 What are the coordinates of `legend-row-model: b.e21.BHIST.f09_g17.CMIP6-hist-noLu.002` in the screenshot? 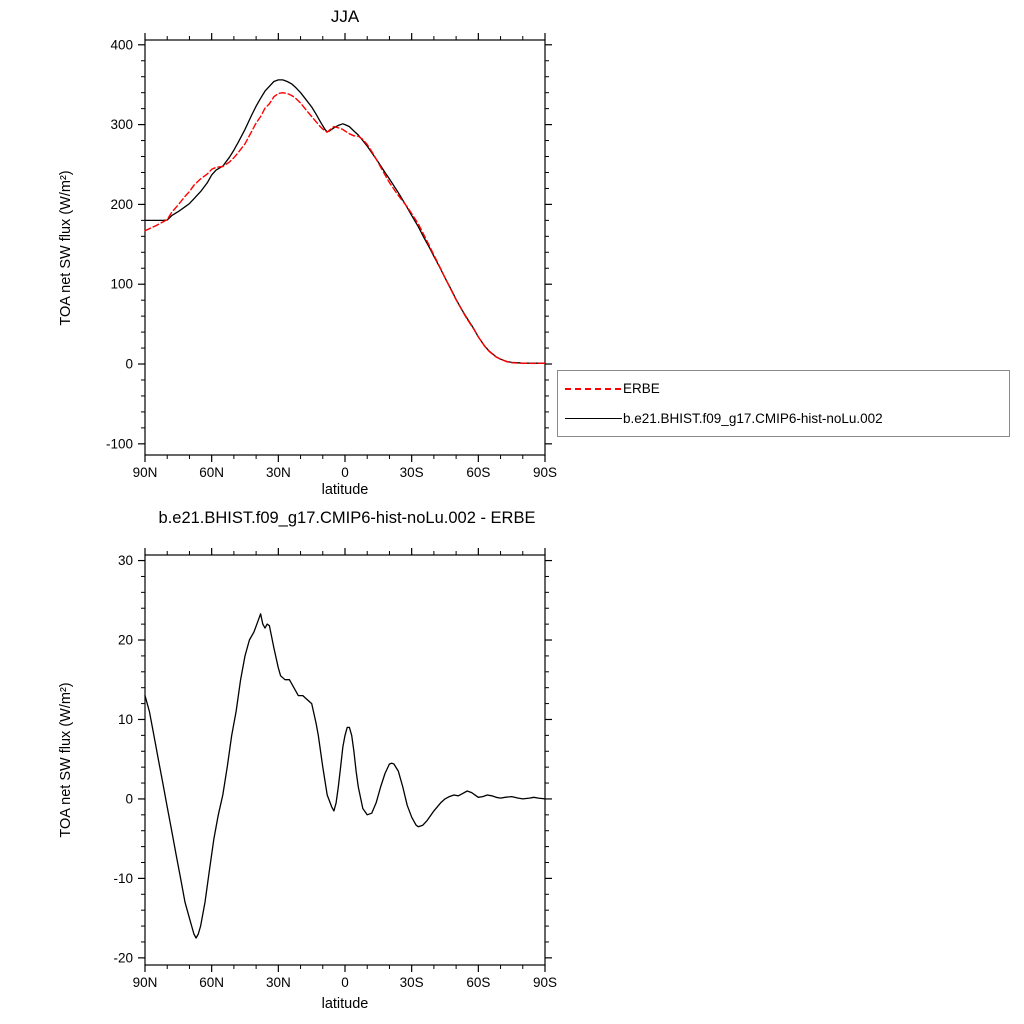 It's located at (783, 419).